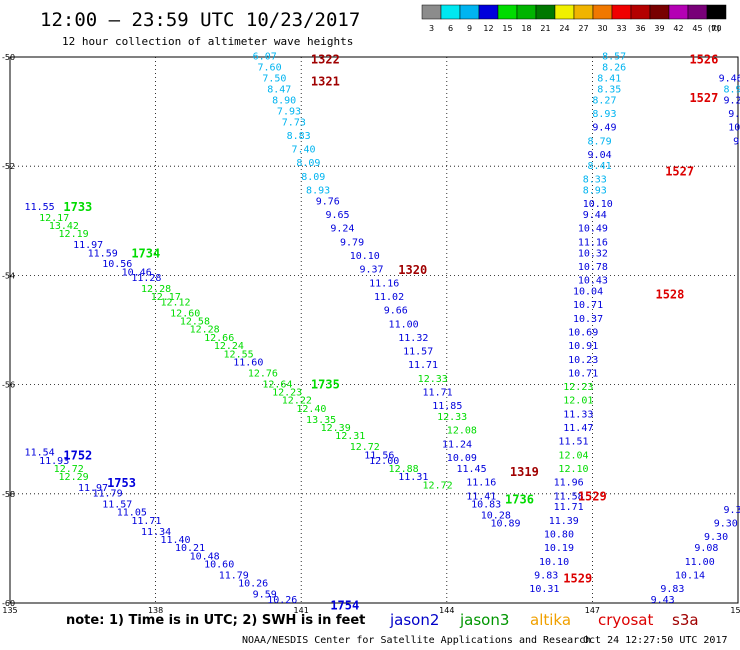 The width and height of the screenshot is (740, 650). Describe the element at coordinates (573, 469) in the screenshot. I see `wave-height-label: 12.10` at that location.